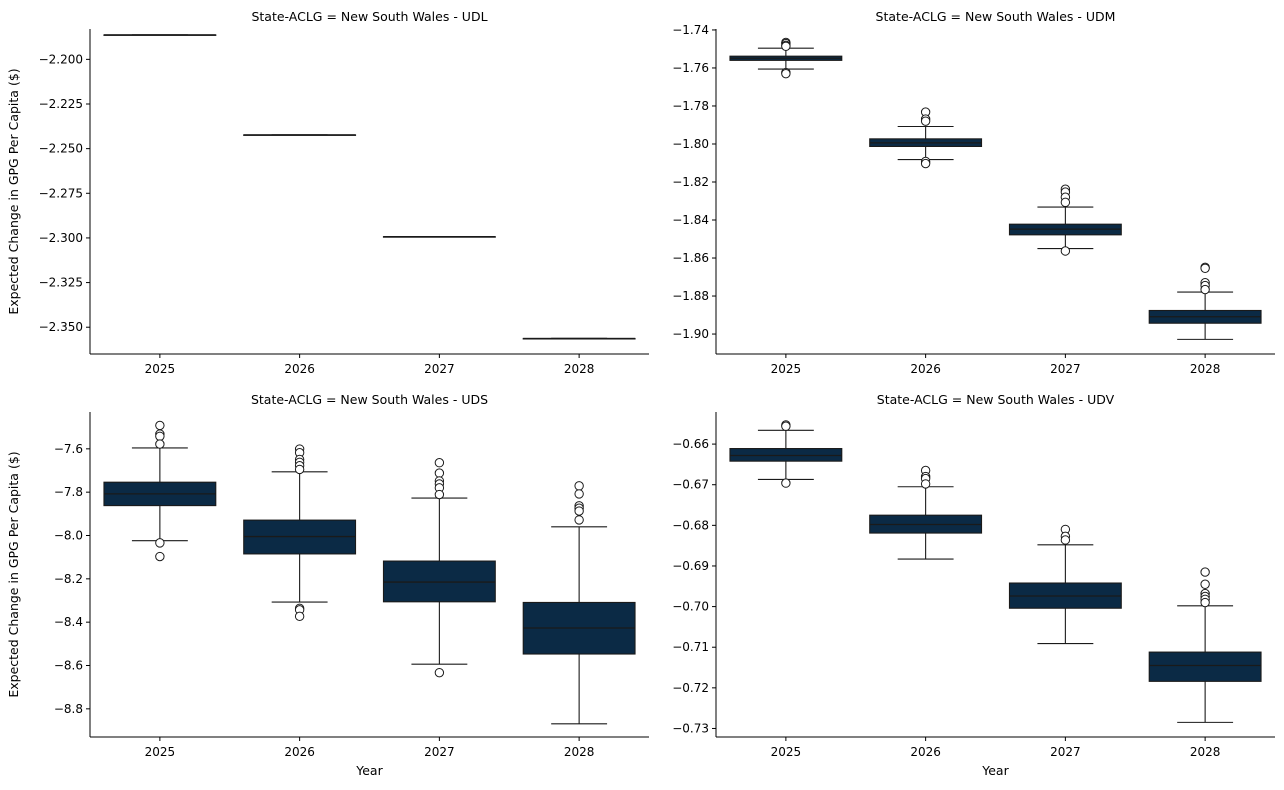 This screenshot has height=790, width=1284. Describe the element at coordinates (690, 444) in the screenshot. I see `y-tick-label: −0.66` at that location.